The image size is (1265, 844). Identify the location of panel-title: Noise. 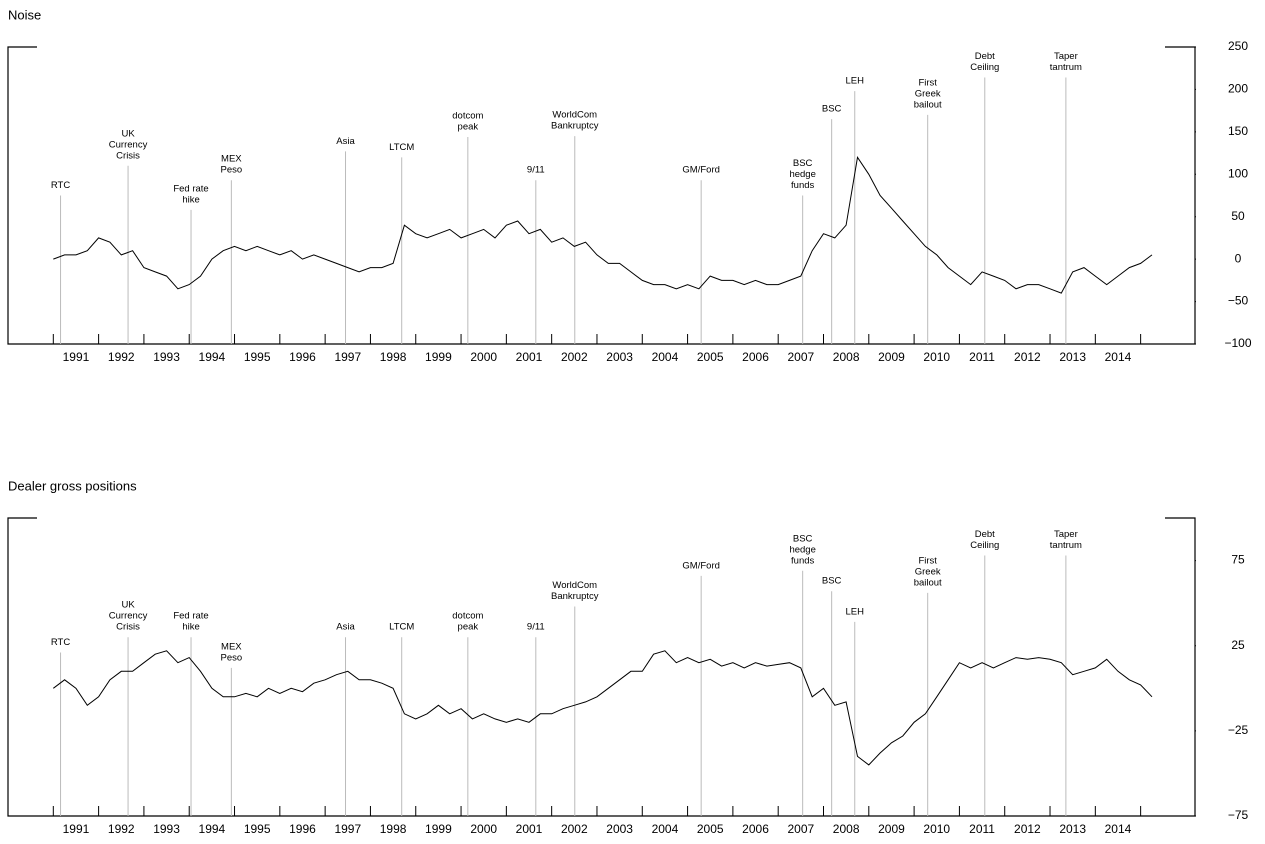
(24, 14).